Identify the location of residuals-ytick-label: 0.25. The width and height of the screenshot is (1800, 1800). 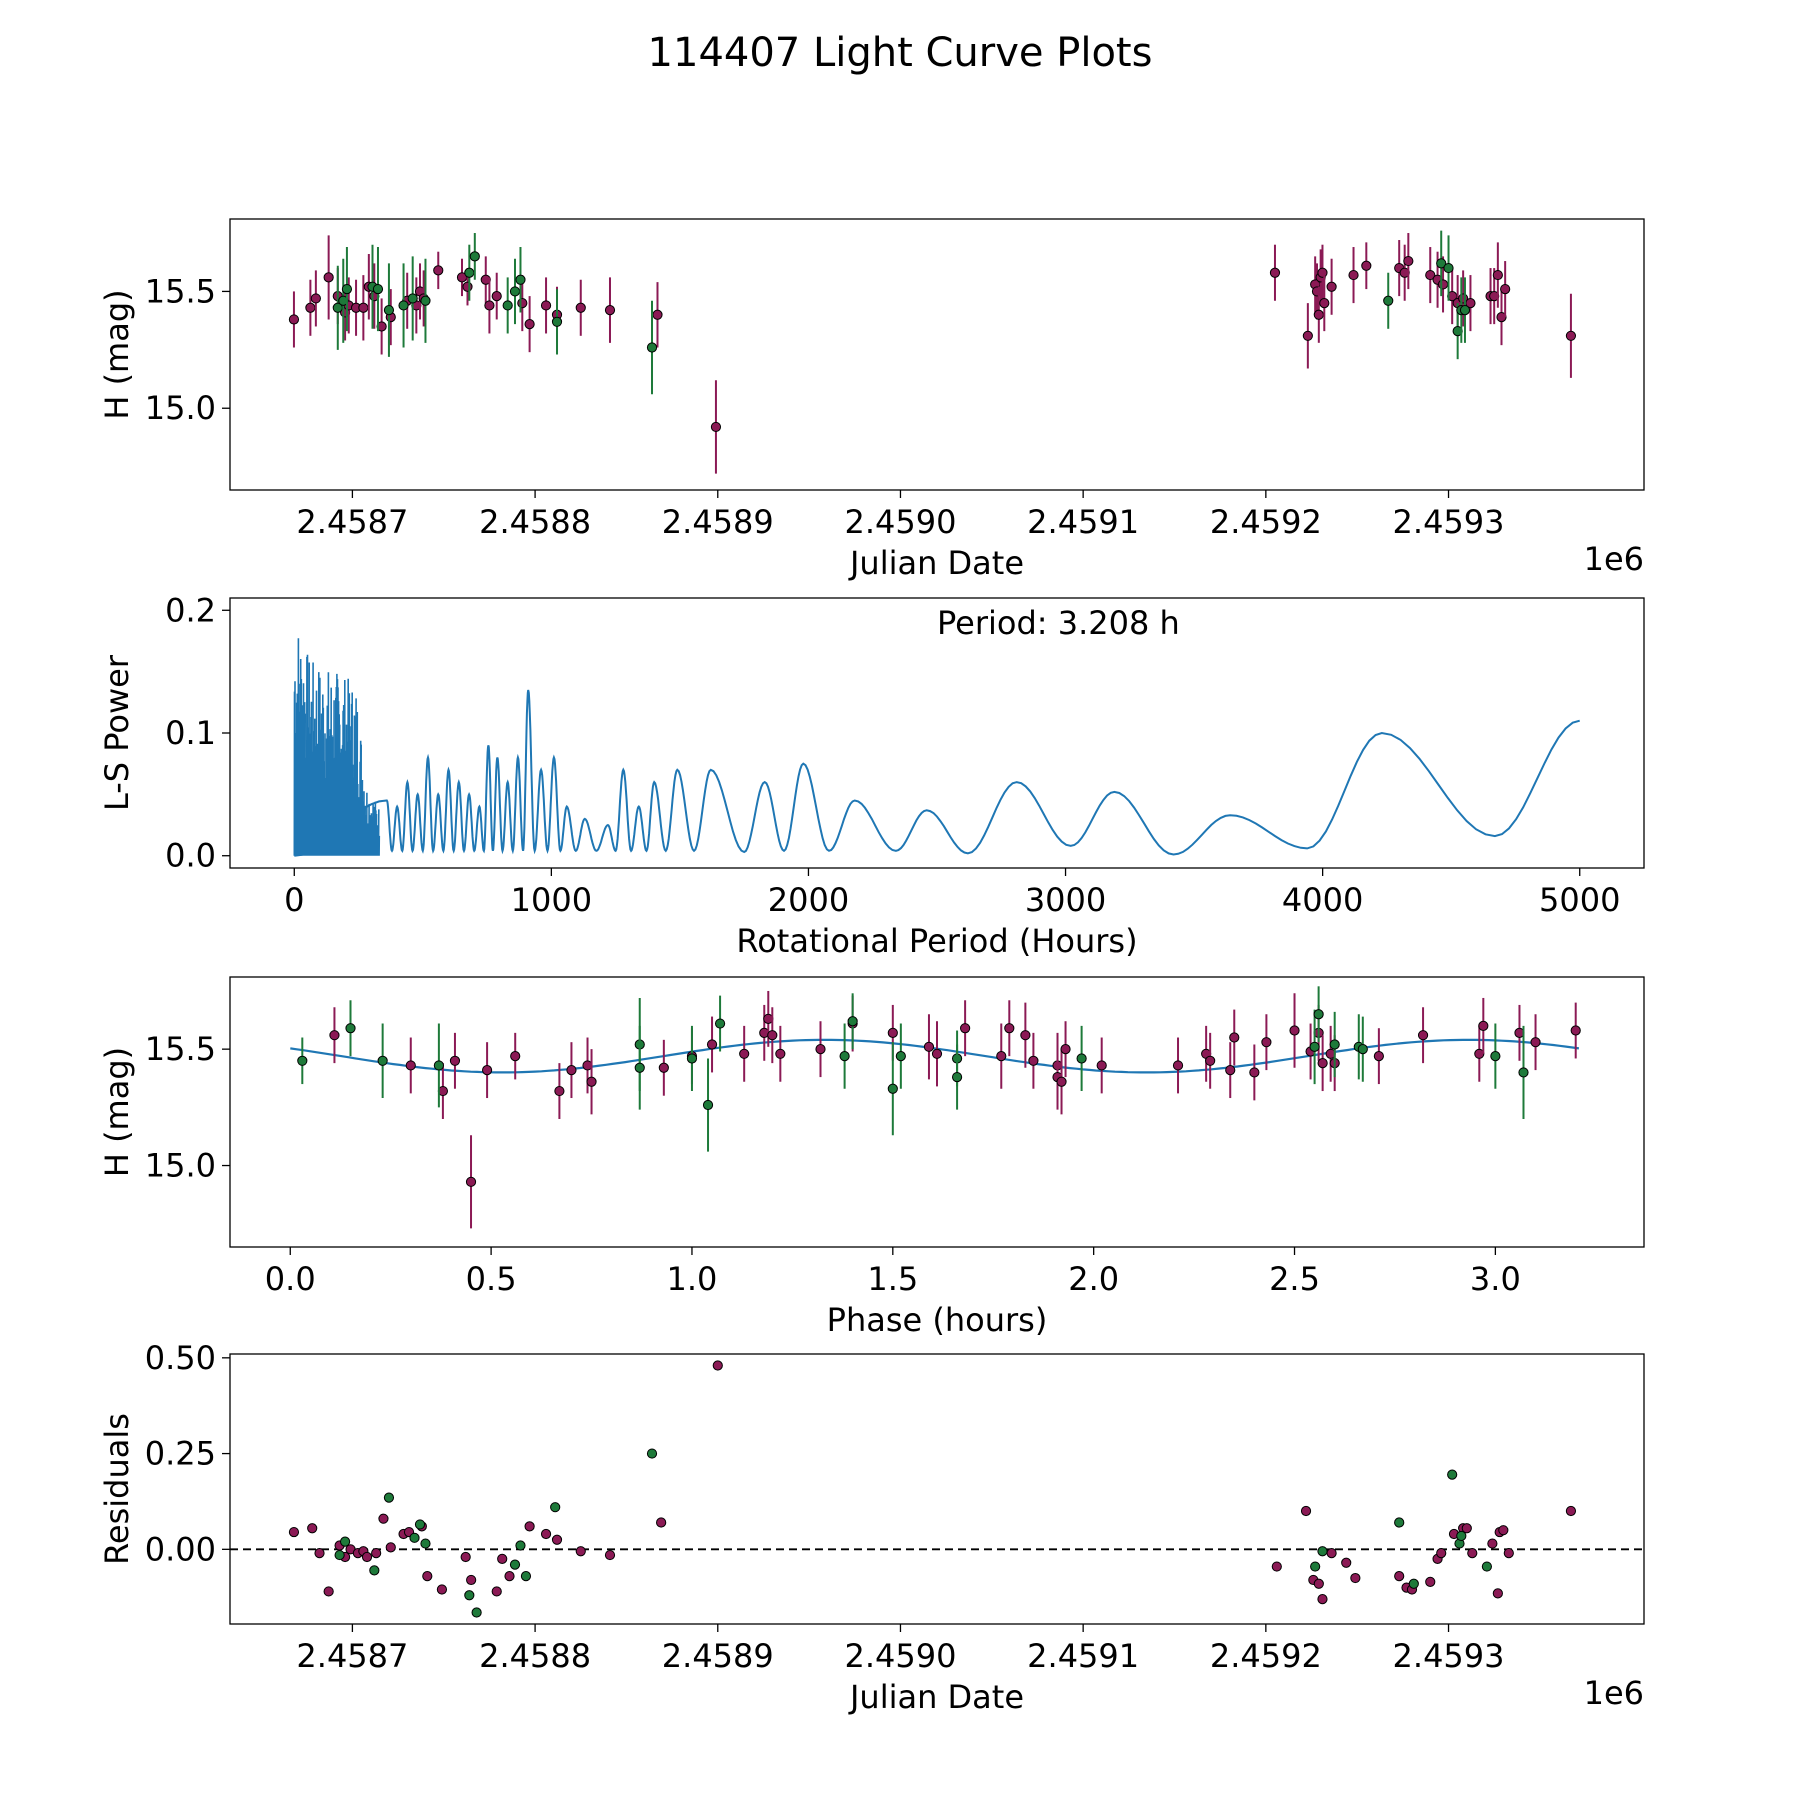
(180, 1454).